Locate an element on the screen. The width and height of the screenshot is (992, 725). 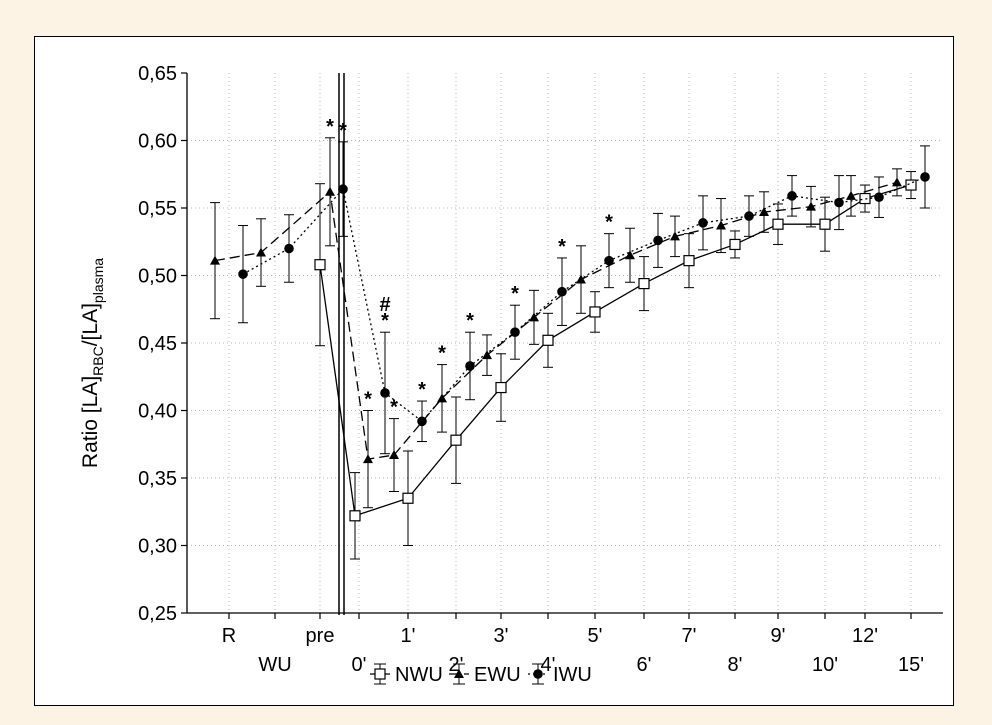
y-tick-label: 0,25 is located at coordinates (157, 614).